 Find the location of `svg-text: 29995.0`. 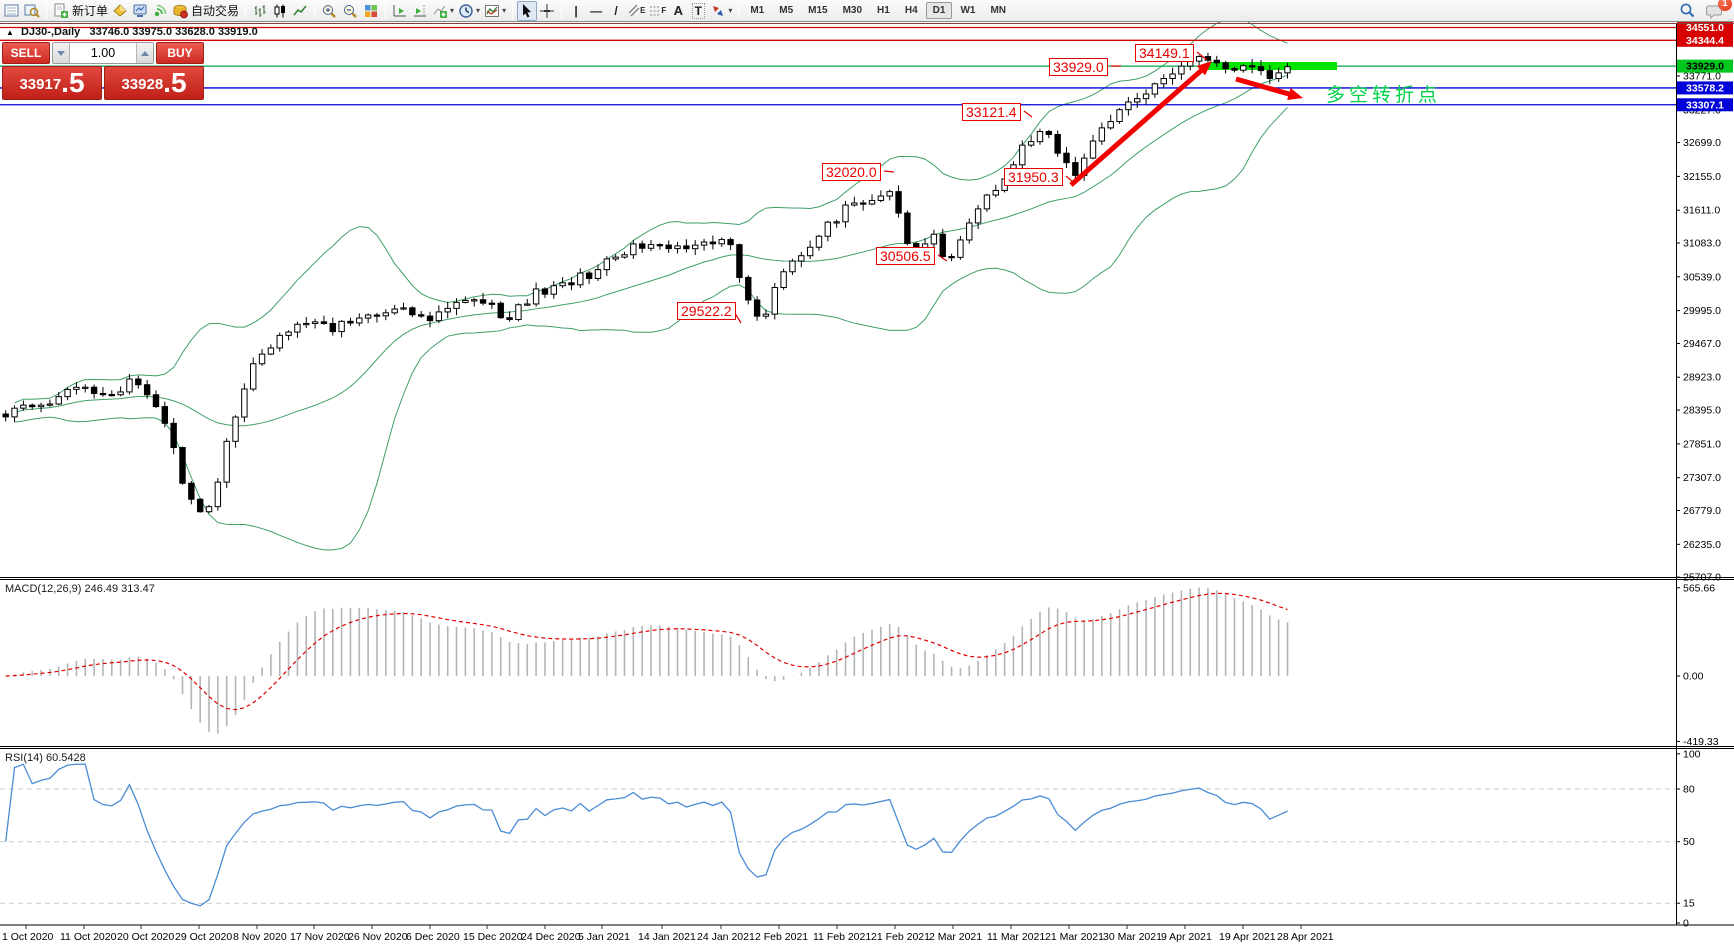

svg-text: 29995.0 is located at coordinates (1702, 311).